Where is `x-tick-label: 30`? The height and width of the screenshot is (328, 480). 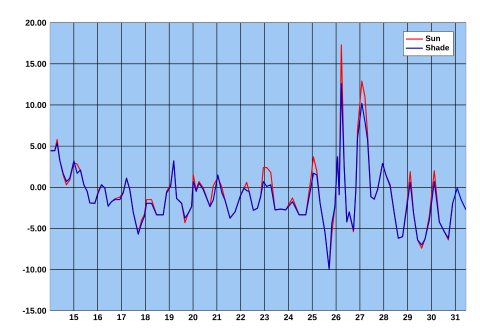
x-tick-label: 30 is located at coordinates (431, 317).